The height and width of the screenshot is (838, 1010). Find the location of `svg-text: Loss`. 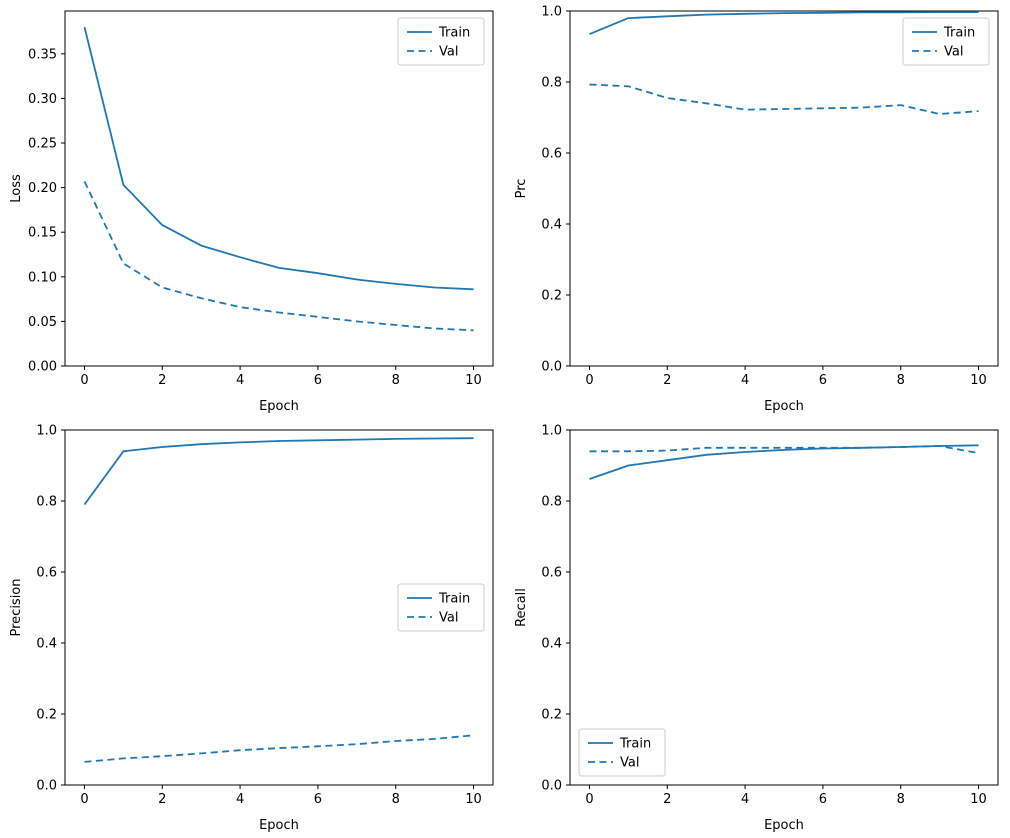

svg-text: Loss is located at coordinates (16, 188).